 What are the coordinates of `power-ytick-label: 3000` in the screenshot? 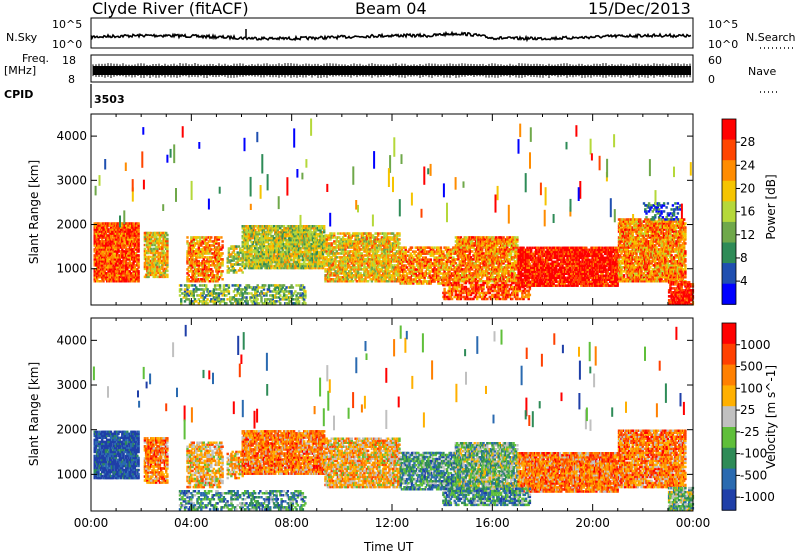 It's located at (71, 180).